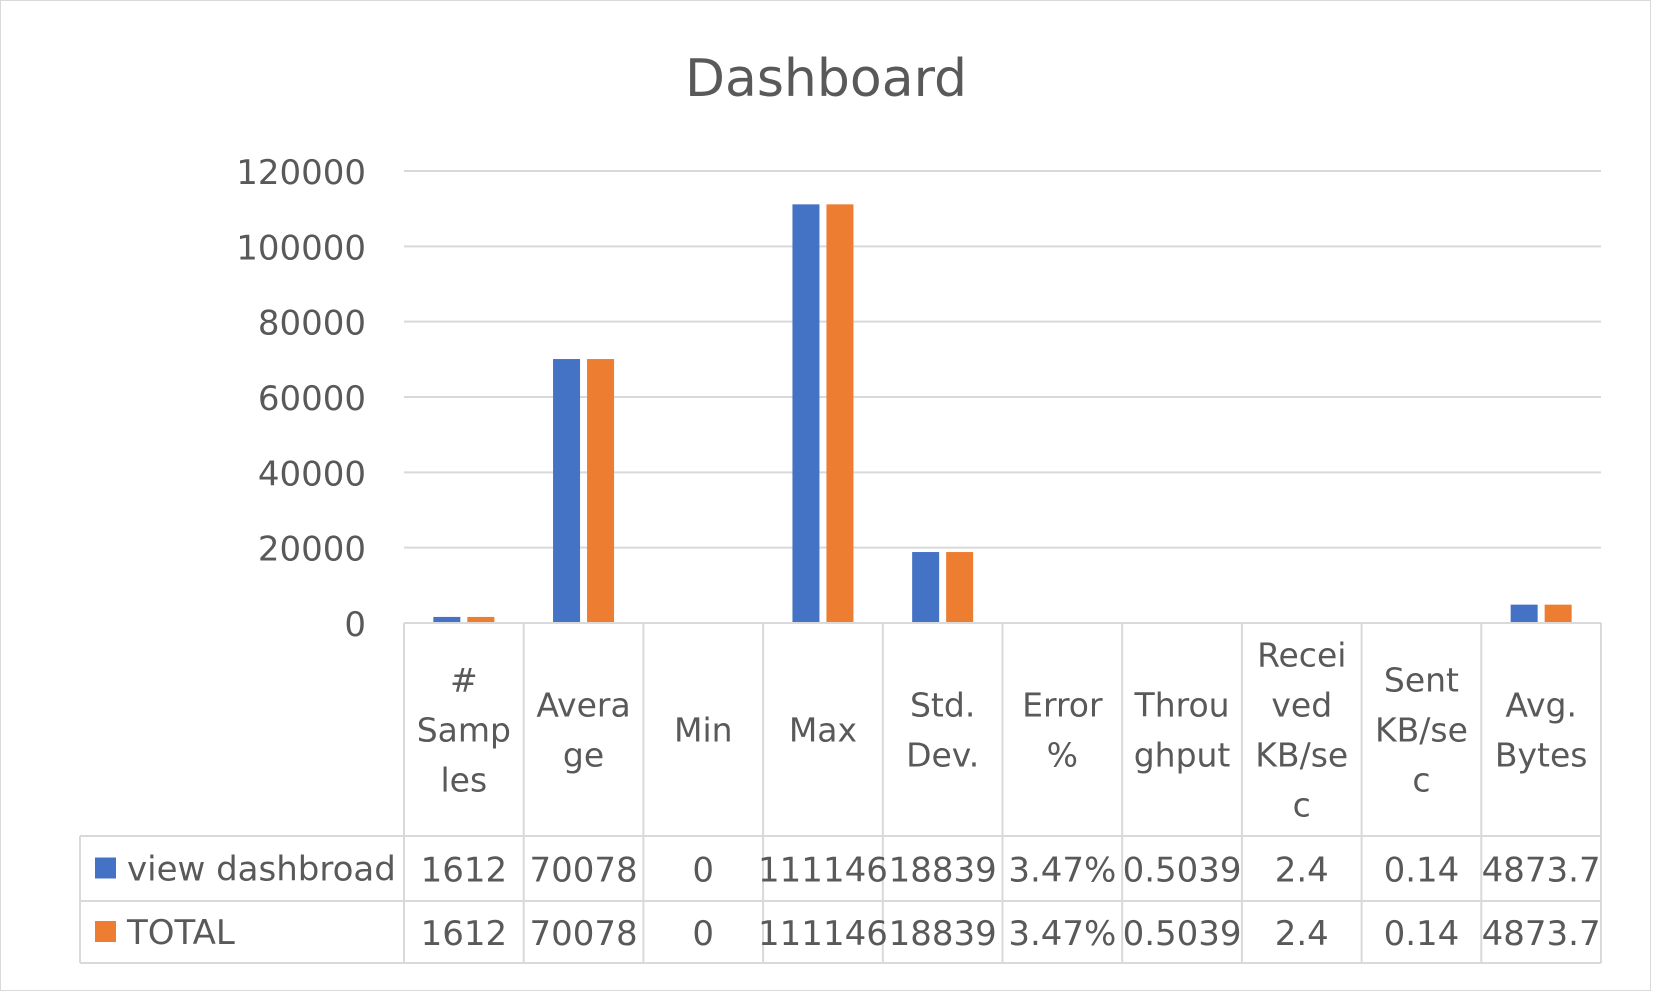 The width and height of the screenshot is (1653, 993). What do you see at coordinates (312, 324) in the screenshot?
I see `y-tick-label: 80000` at bounding box center [312, 324].